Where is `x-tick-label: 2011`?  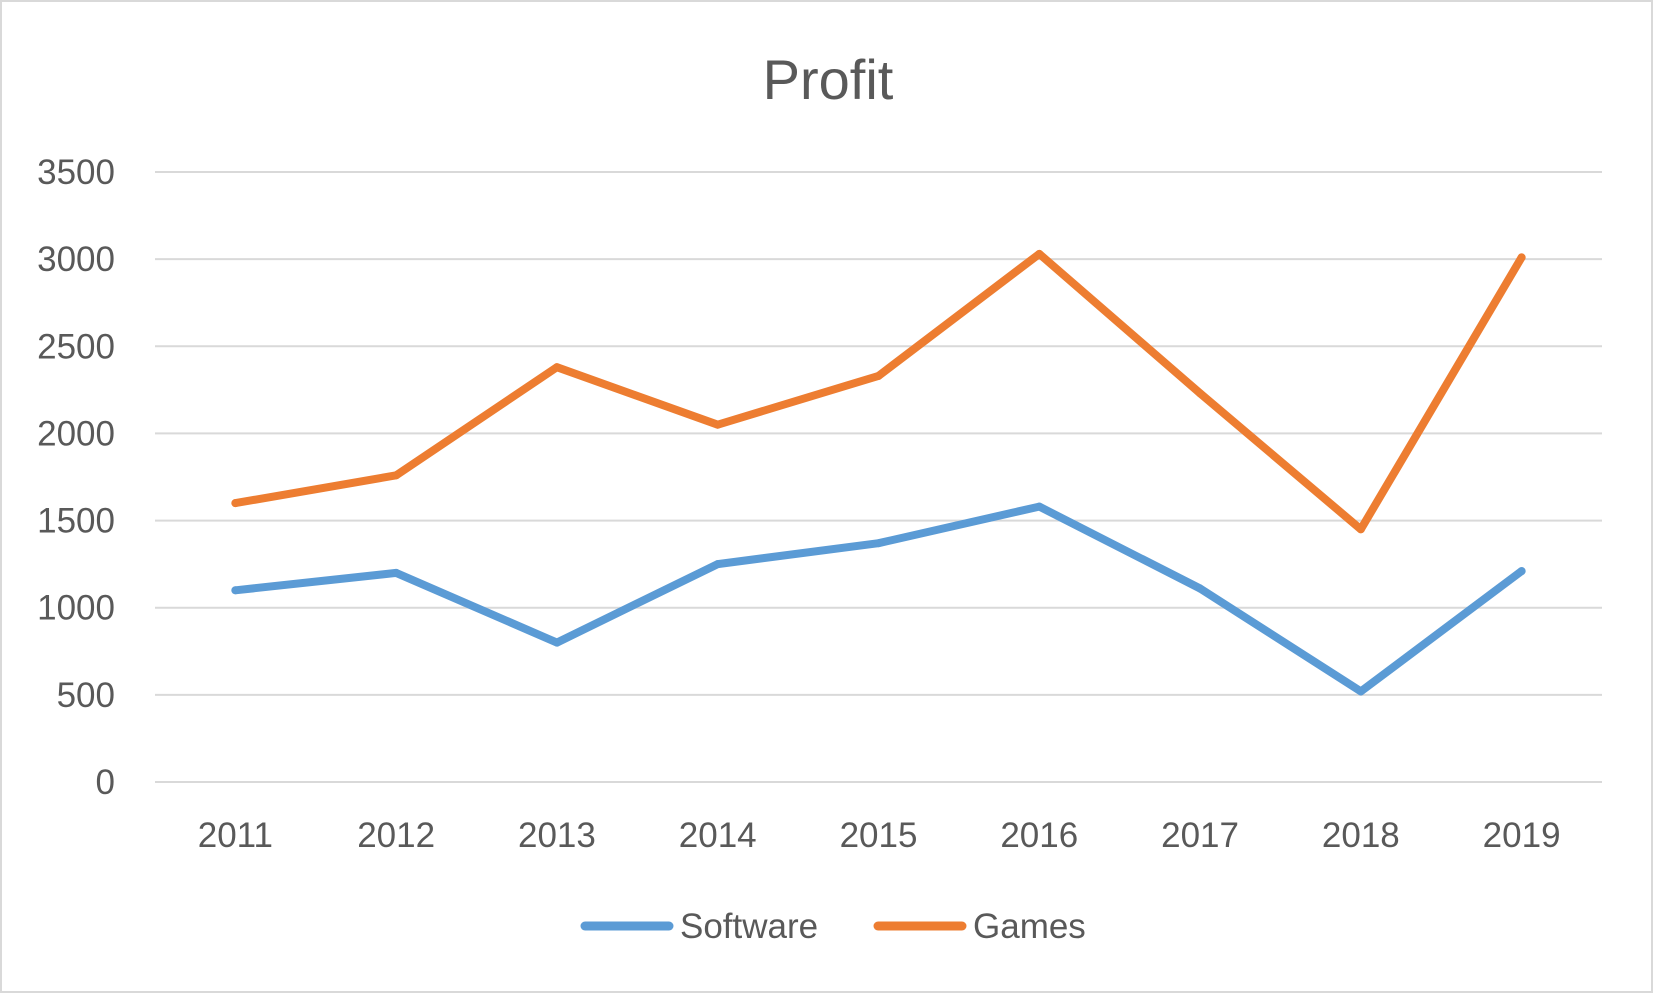
x-tick-label: 2011 is located at coordinates (235, 835).